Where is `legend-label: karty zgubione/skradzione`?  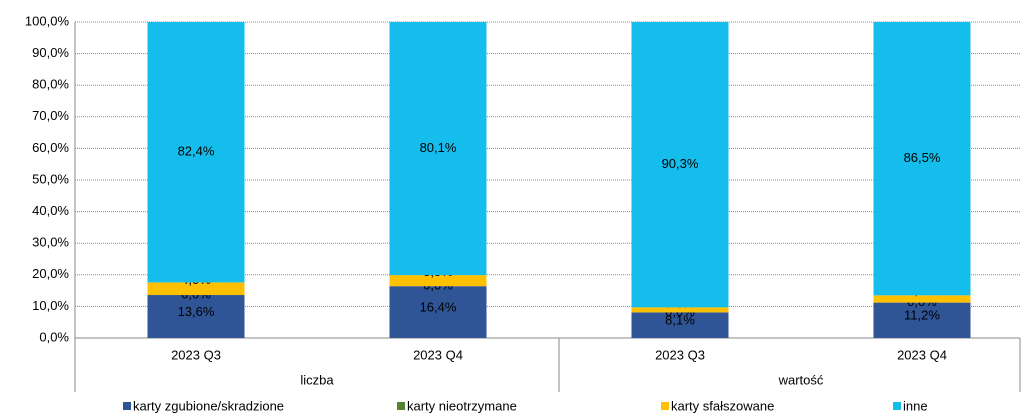 legend-label: karty zgubione/skradzione is located at coordinates (208, 405).